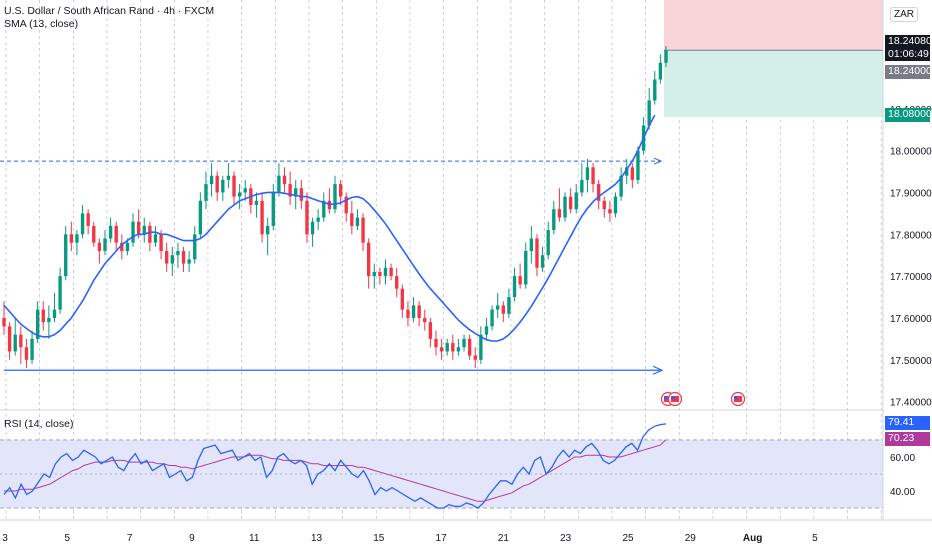 Image resolution: width=932 pixels, height=555 pixels. What do you see at coordinates (910, 41) in the screenshot?
I see `last-price: 18.24080` at bounding box center [910, 41].